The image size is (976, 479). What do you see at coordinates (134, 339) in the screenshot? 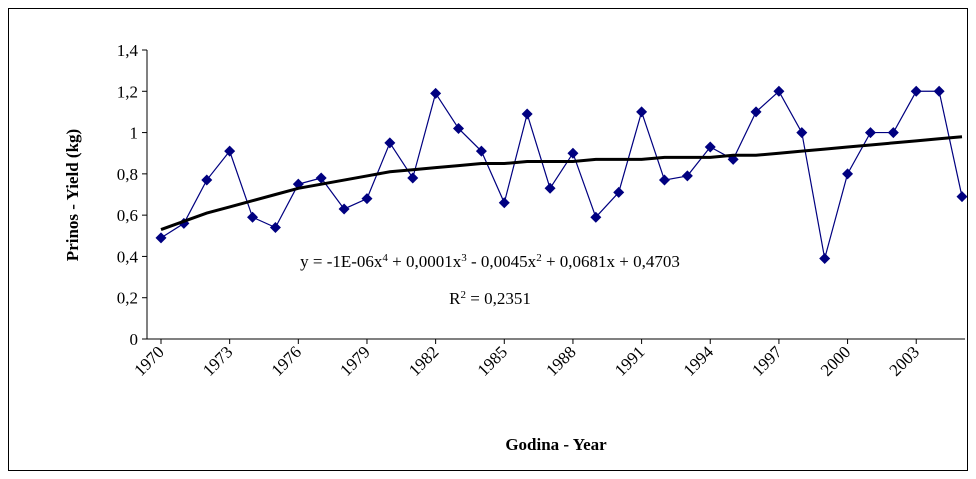
I see `y-tick-label: 0` at bounding box center [134, 339].